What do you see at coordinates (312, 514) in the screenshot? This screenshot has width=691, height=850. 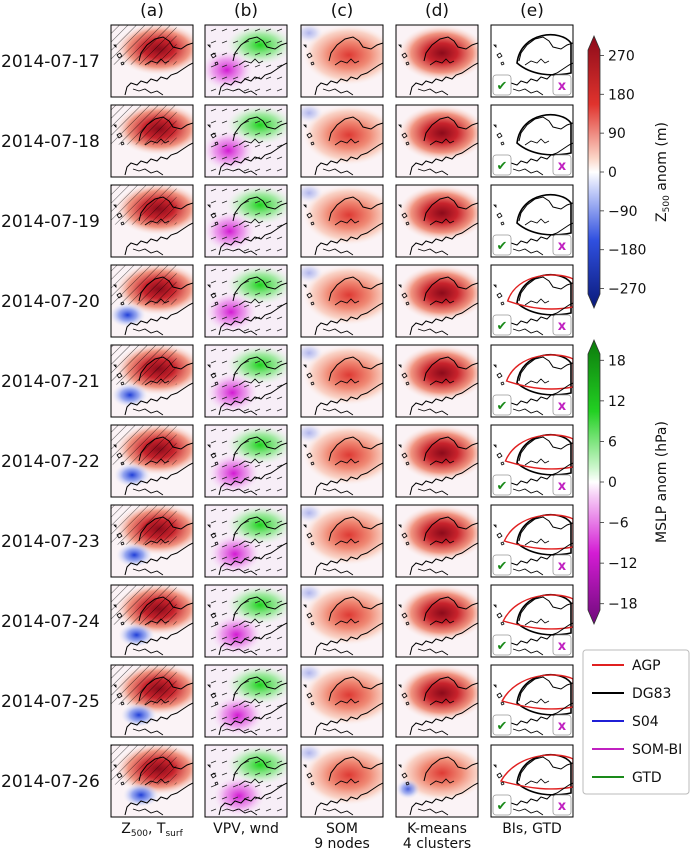 I see `som-negative-anomaly` at bounding box center [312, 514].